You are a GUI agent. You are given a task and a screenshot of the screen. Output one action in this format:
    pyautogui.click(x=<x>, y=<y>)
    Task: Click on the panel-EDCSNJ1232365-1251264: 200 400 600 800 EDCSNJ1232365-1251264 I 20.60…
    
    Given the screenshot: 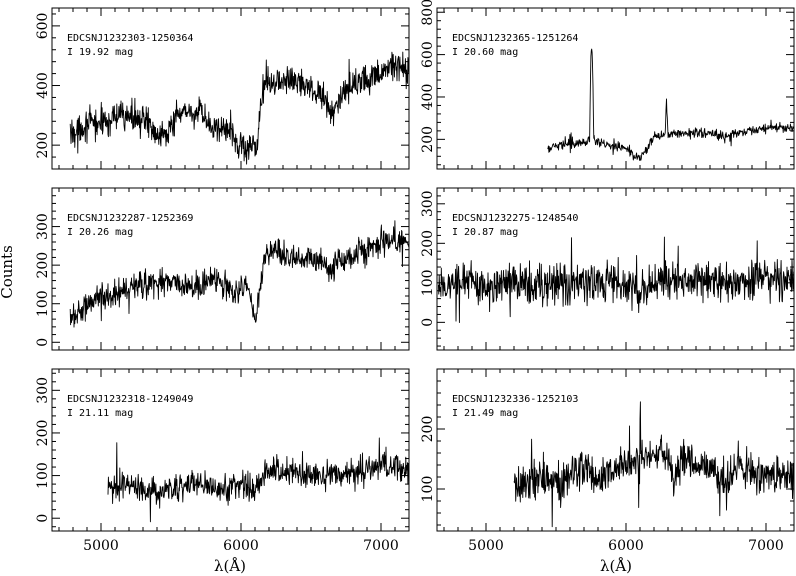 What is the action you would take?
    pyautogui.click(x=607, y=85)
    